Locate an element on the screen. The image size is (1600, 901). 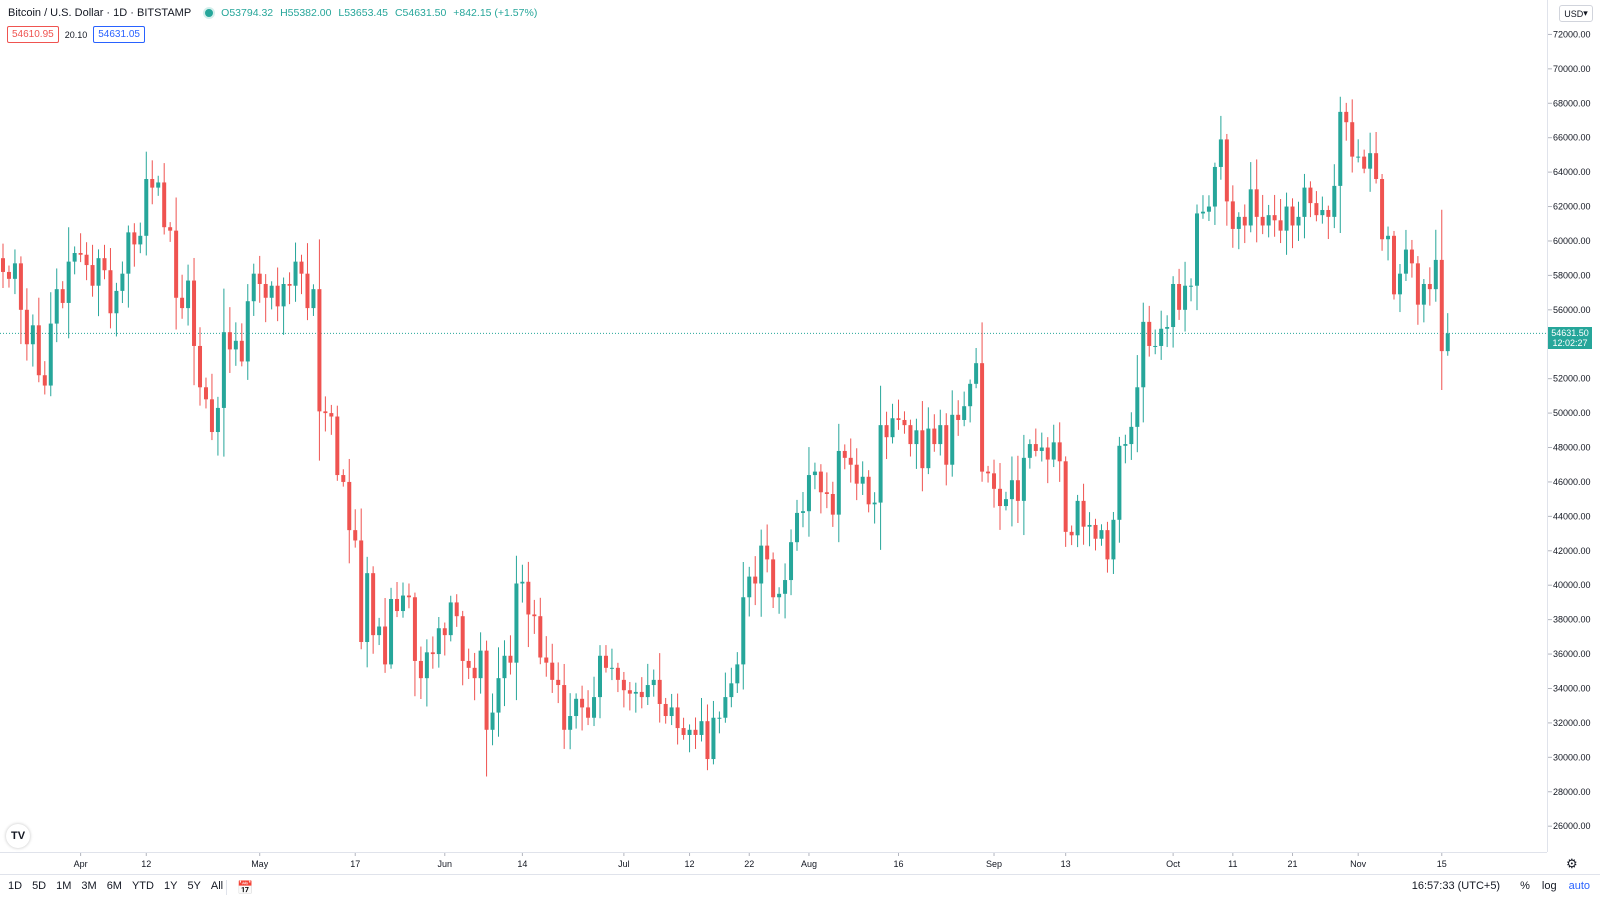
tradingview-logo-icon: TV is located at coordinates (18, 836).